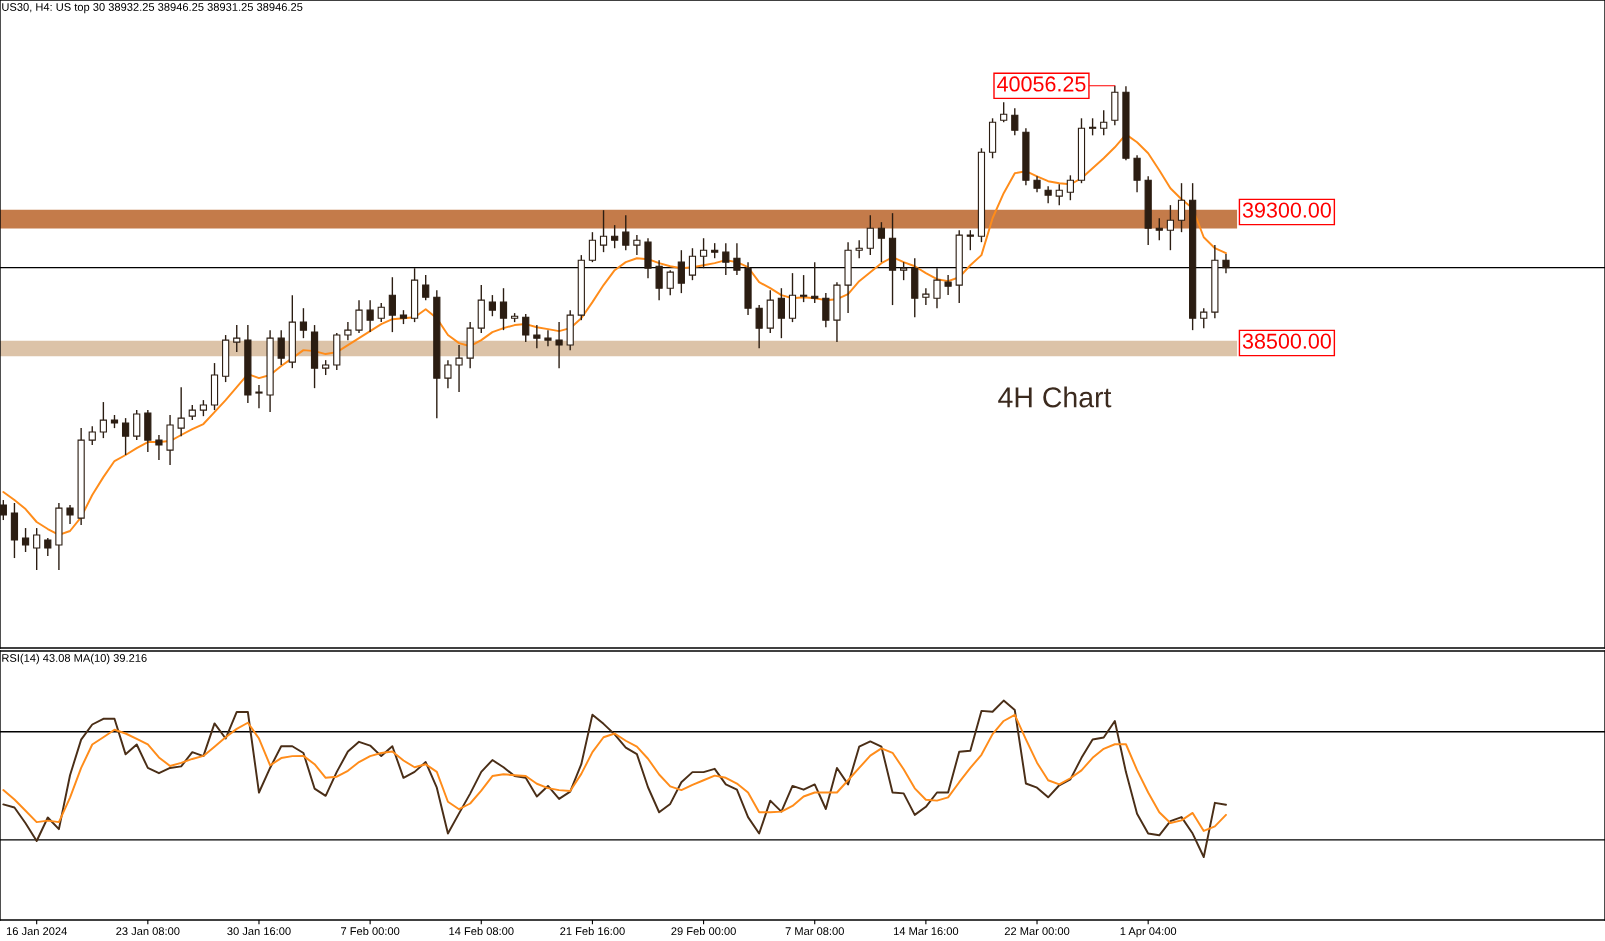  I want to click on chart-title: RSI(14) 43.08 MA(10) 39.216, so click(74, 659).